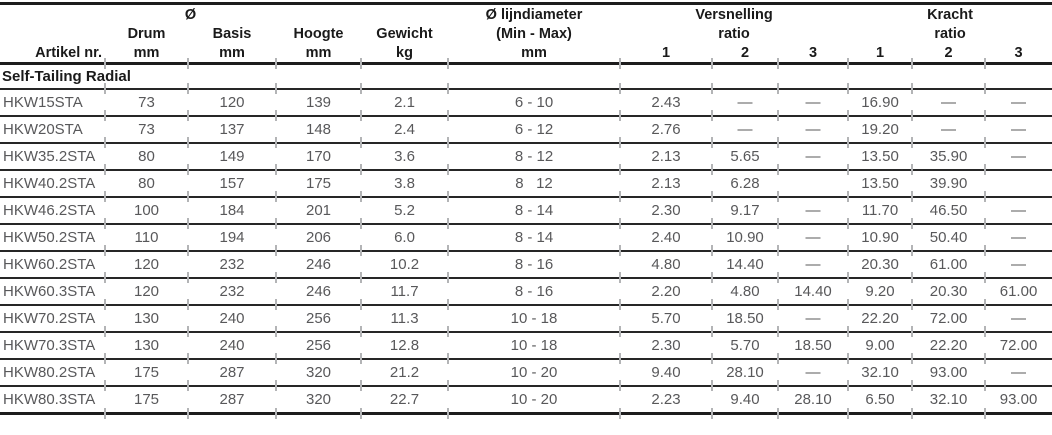 The image size is (1052, 435). I want to click on section-title: Self-Tailing Radial, so click(65, 75).